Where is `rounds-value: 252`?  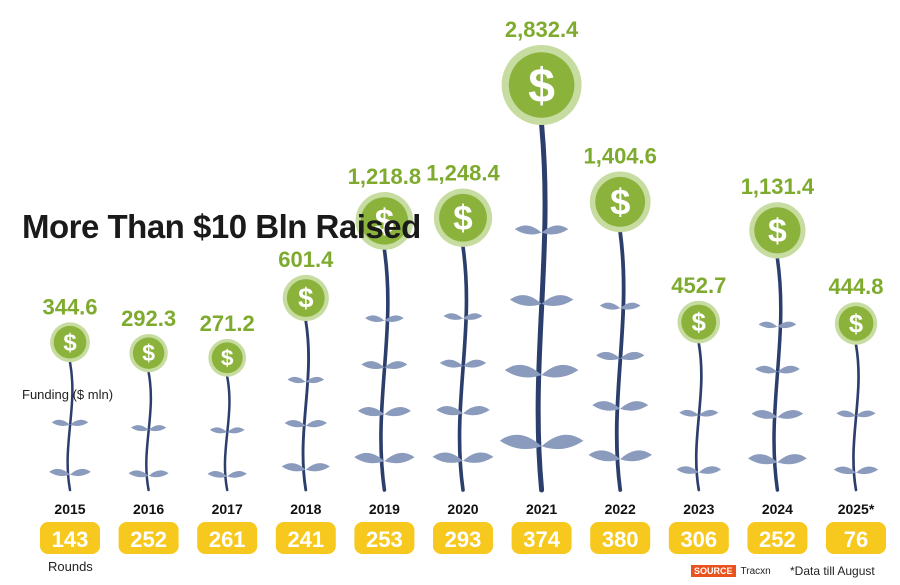 rounds-value: 252 is located at coordinates (148, 539).